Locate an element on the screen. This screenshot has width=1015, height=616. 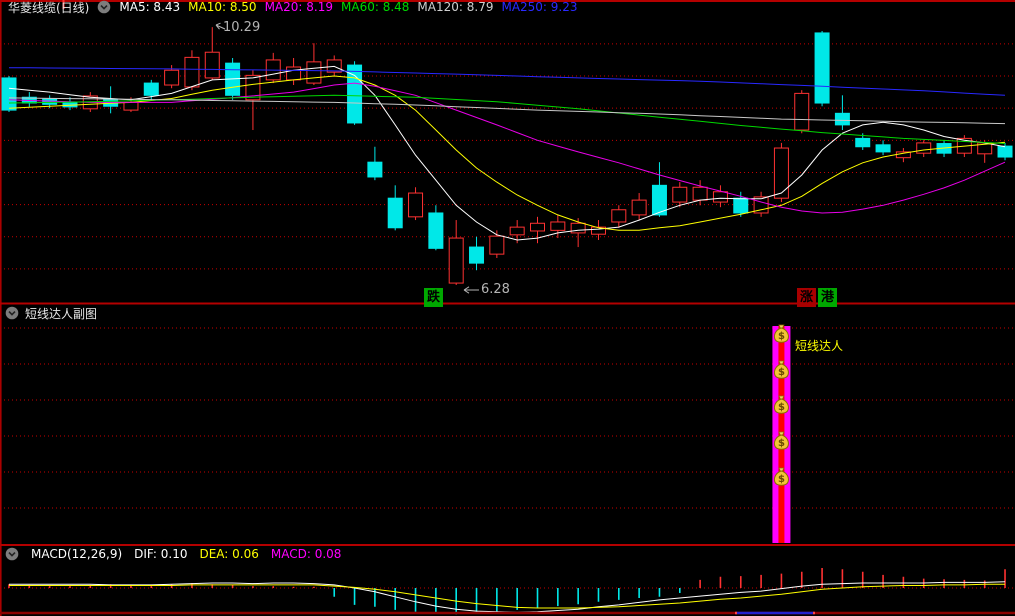
rise-marker-badge: 涨 is located at coordinates (806, 297).